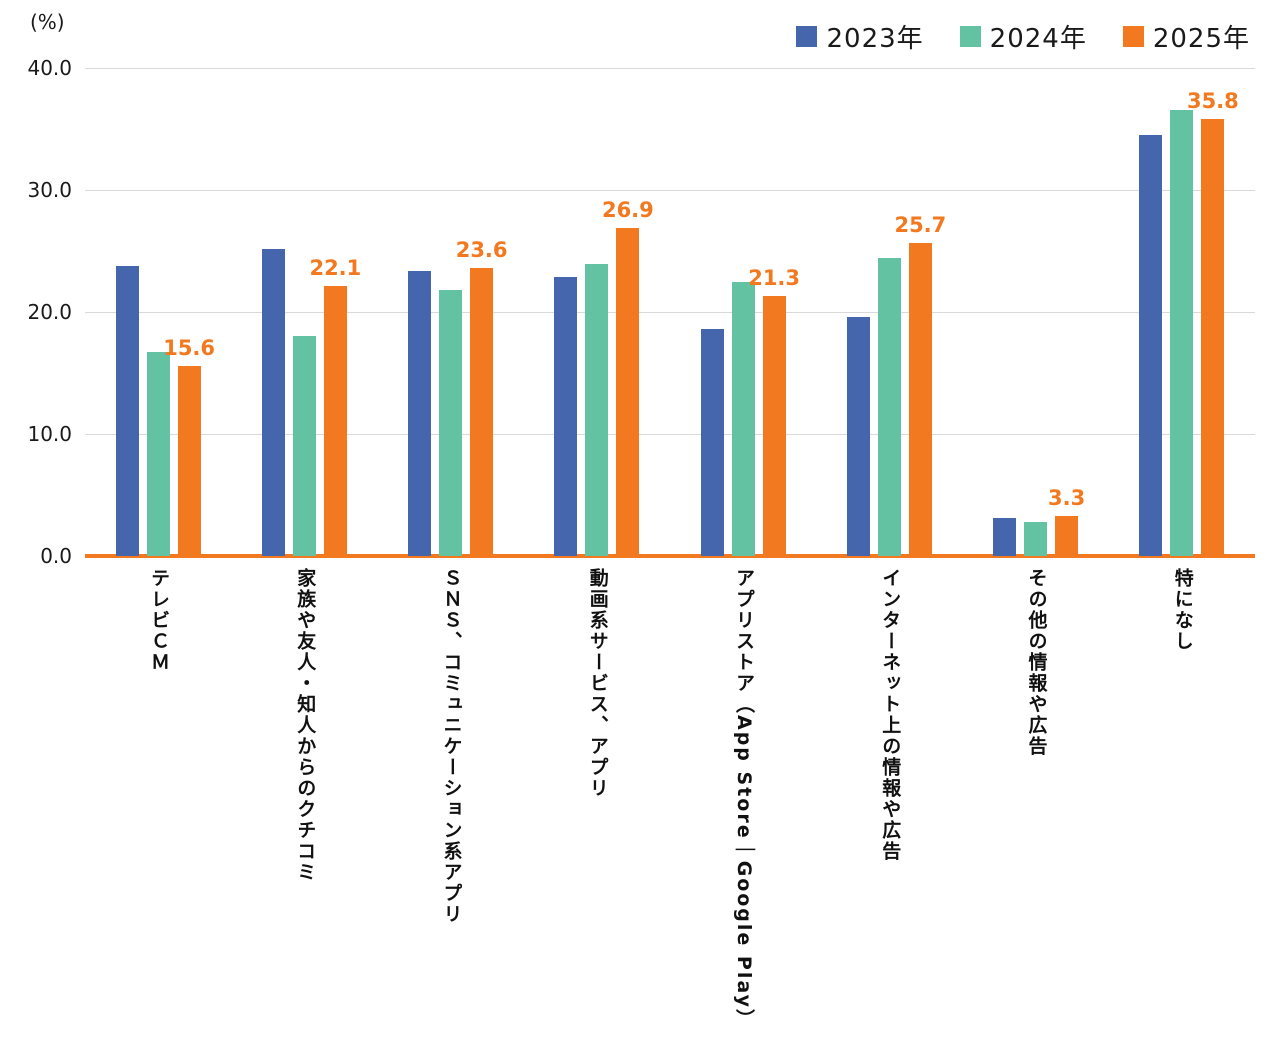 The height and width of the screenshot is (1045, 1280). I want to click on x-axis-label-cell: その他の情報や広告, so click(1036, 803).